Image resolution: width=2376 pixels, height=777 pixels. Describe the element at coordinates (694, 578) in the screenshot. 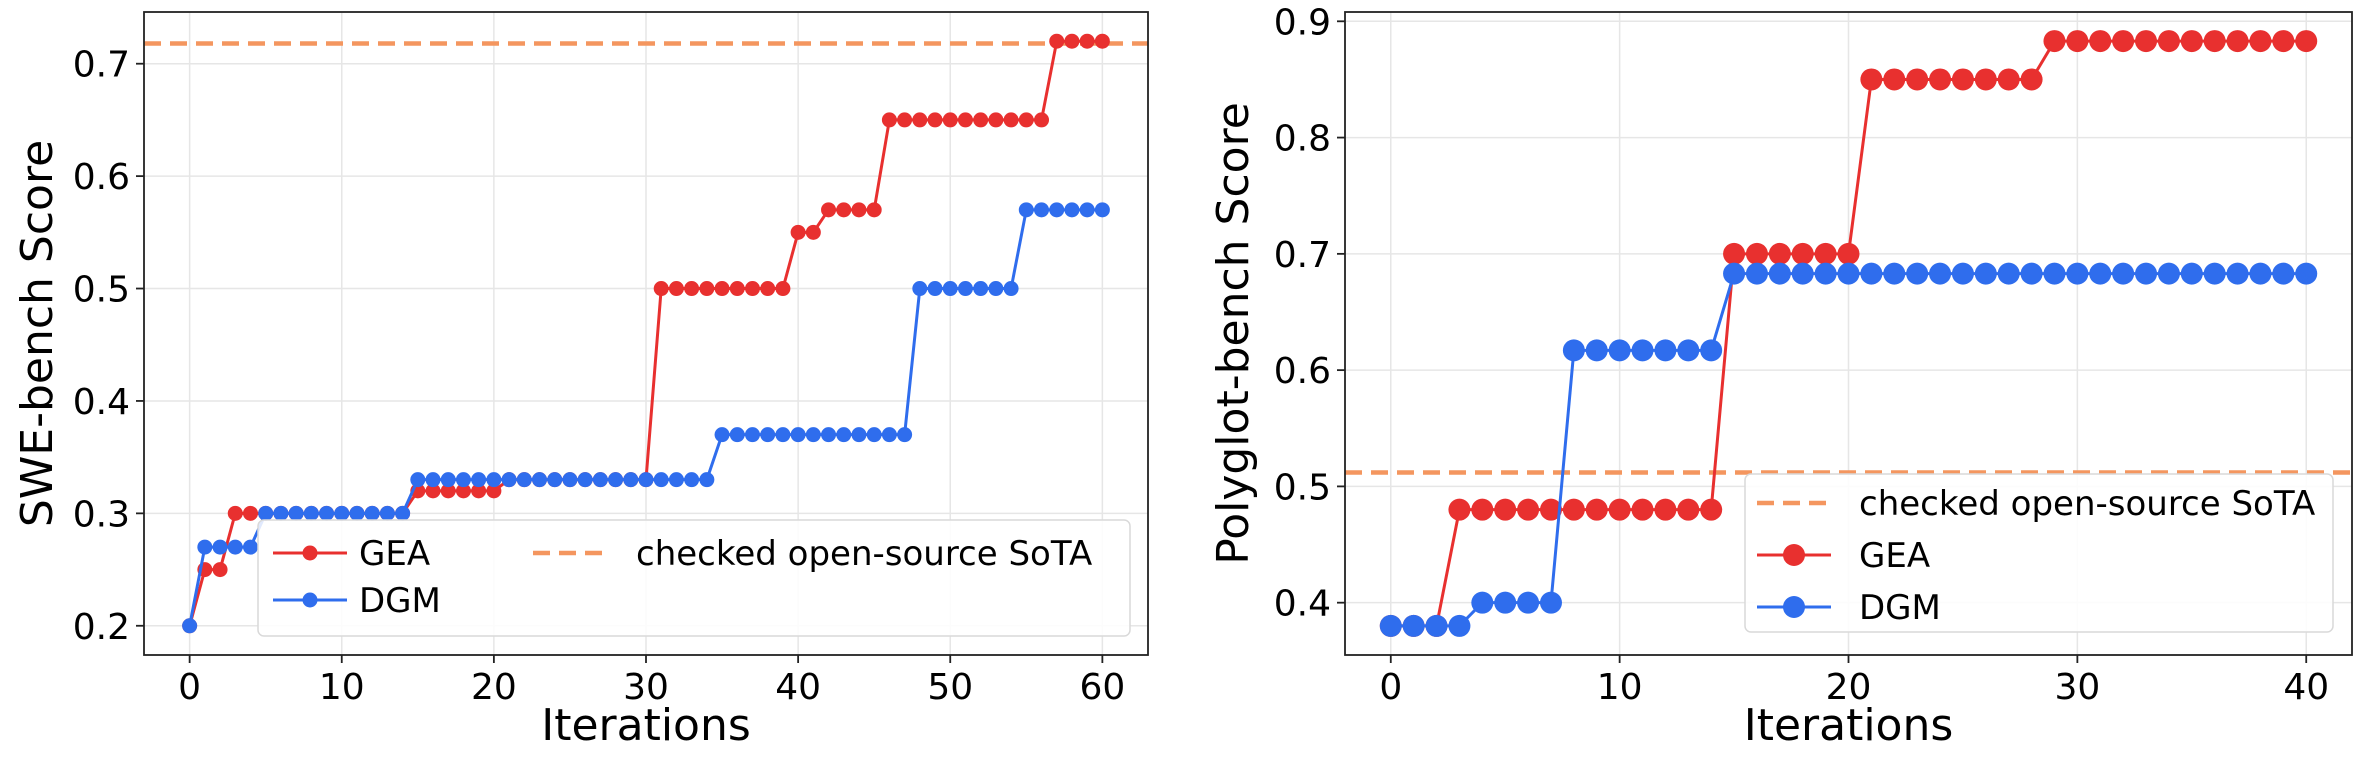

I see `legend-box` at that location.